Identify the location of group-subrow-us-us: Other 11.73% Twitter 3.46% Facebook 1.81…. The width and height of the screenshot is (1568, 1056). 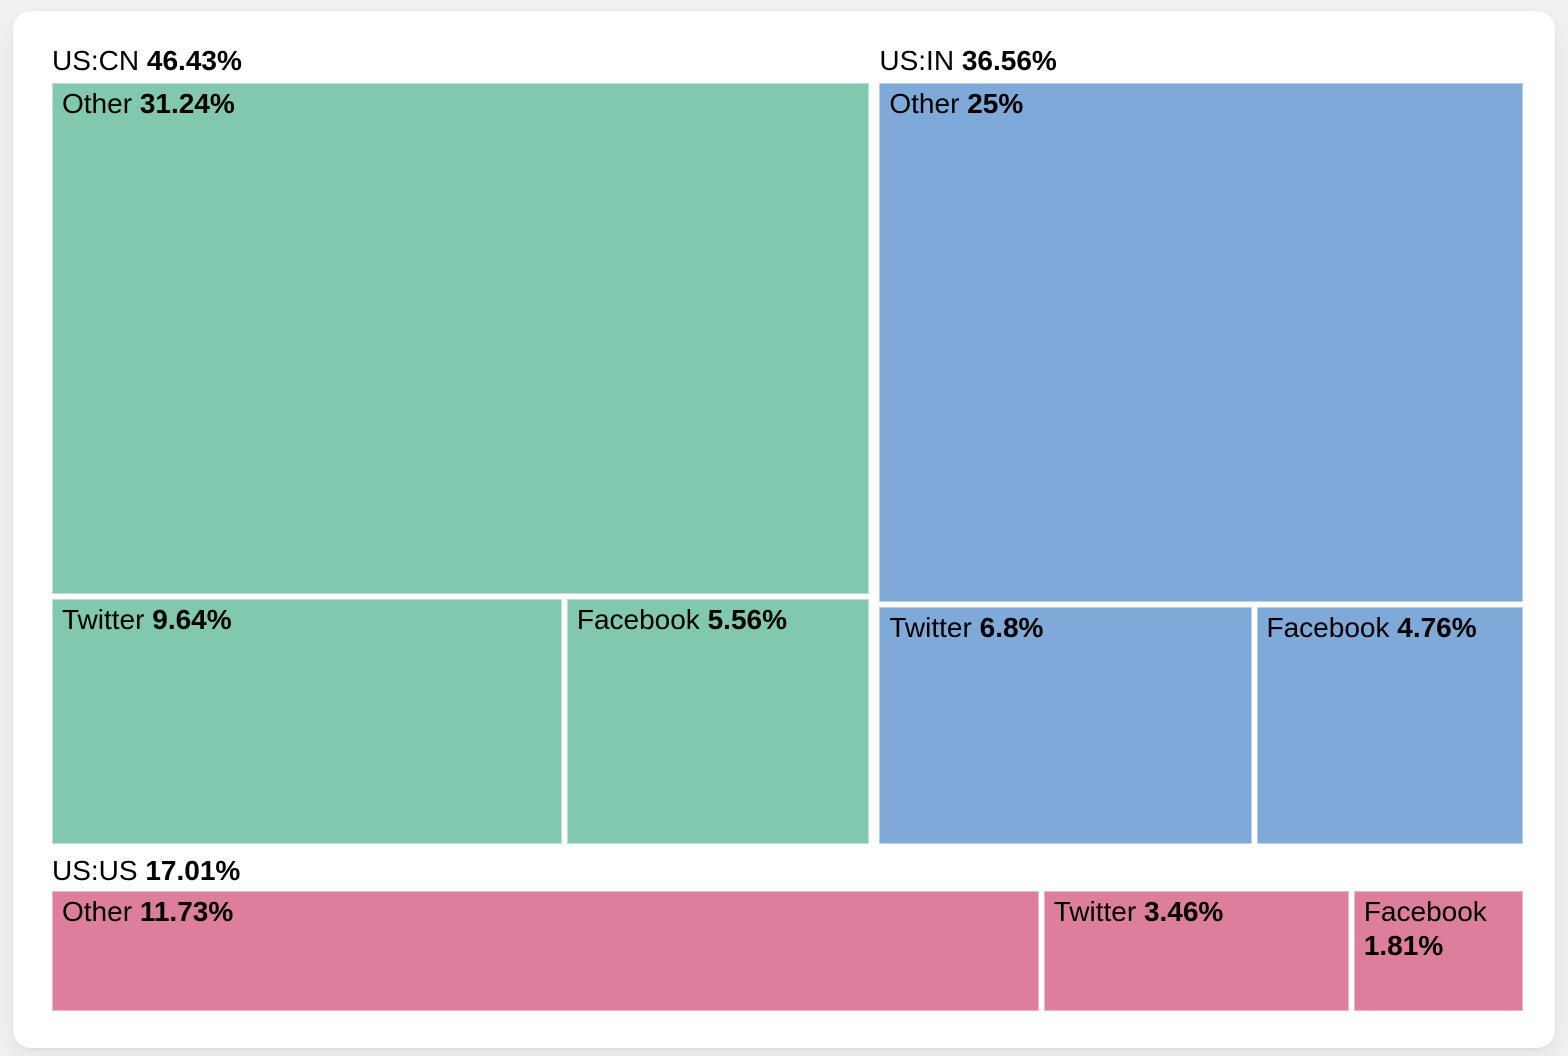
(787, 951).